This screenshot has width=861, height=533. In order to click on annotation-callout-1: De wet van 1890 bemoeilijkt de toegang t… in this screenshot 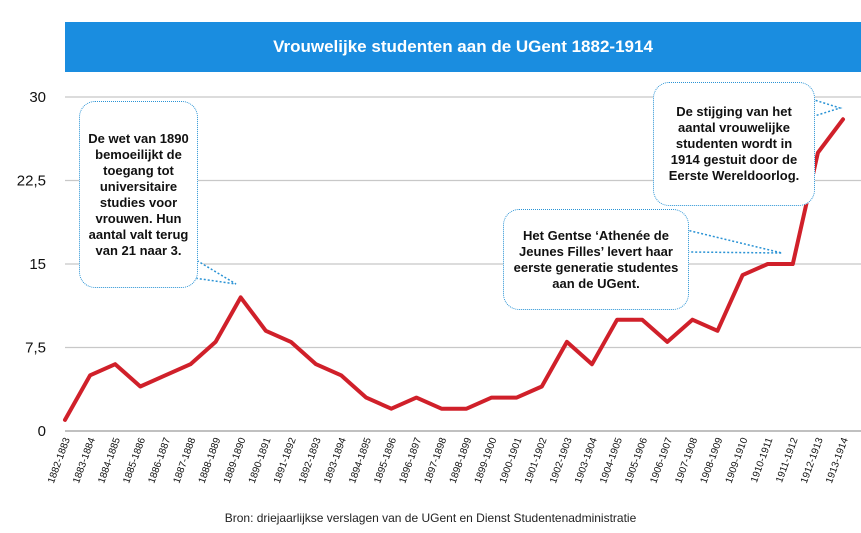, I will do `click(138, 194)`.